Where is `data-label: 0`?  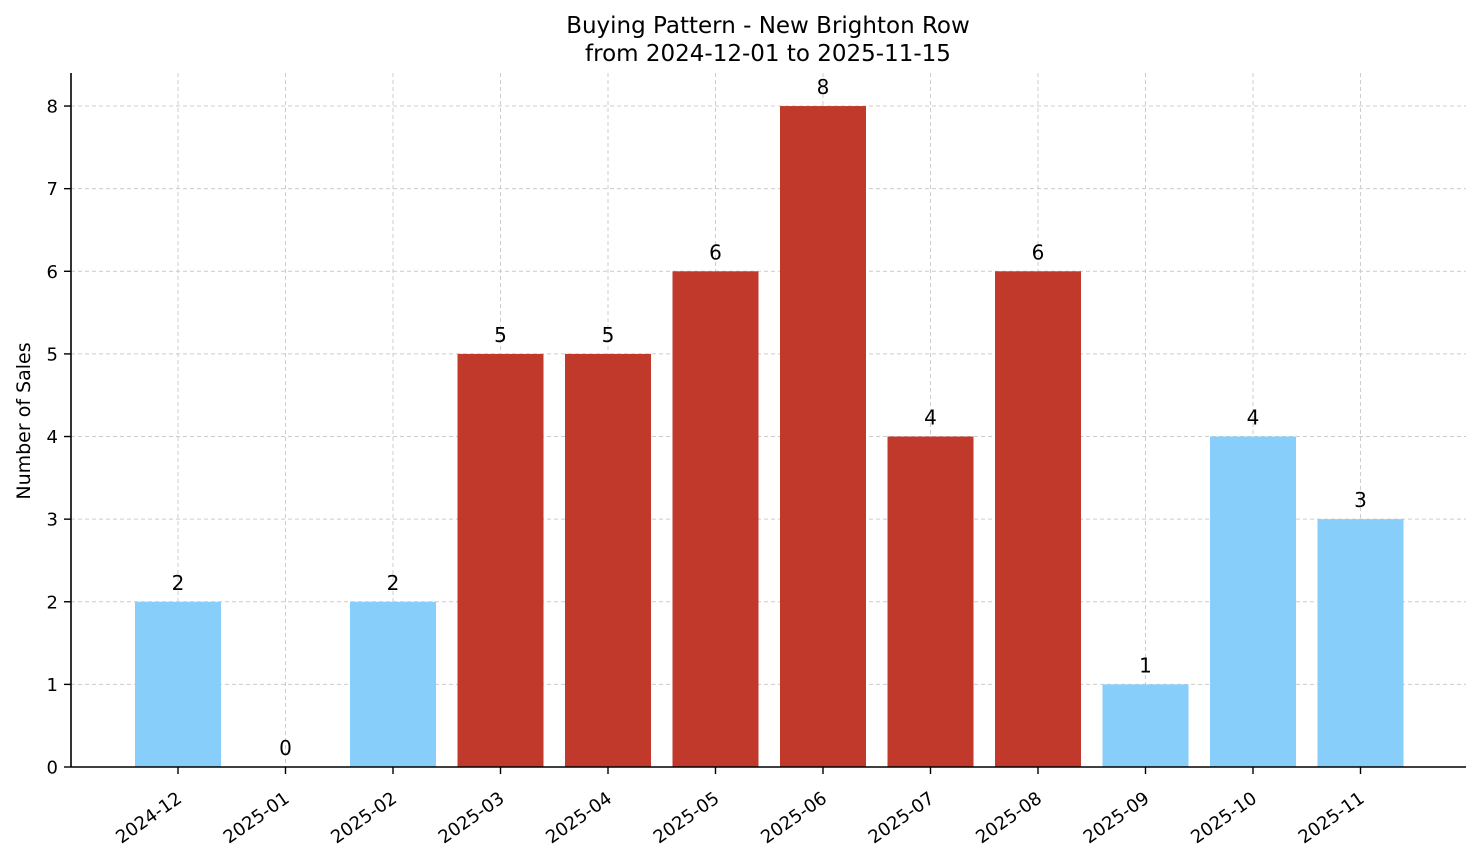
data-label: 0 is located at coordinates (285, 748).